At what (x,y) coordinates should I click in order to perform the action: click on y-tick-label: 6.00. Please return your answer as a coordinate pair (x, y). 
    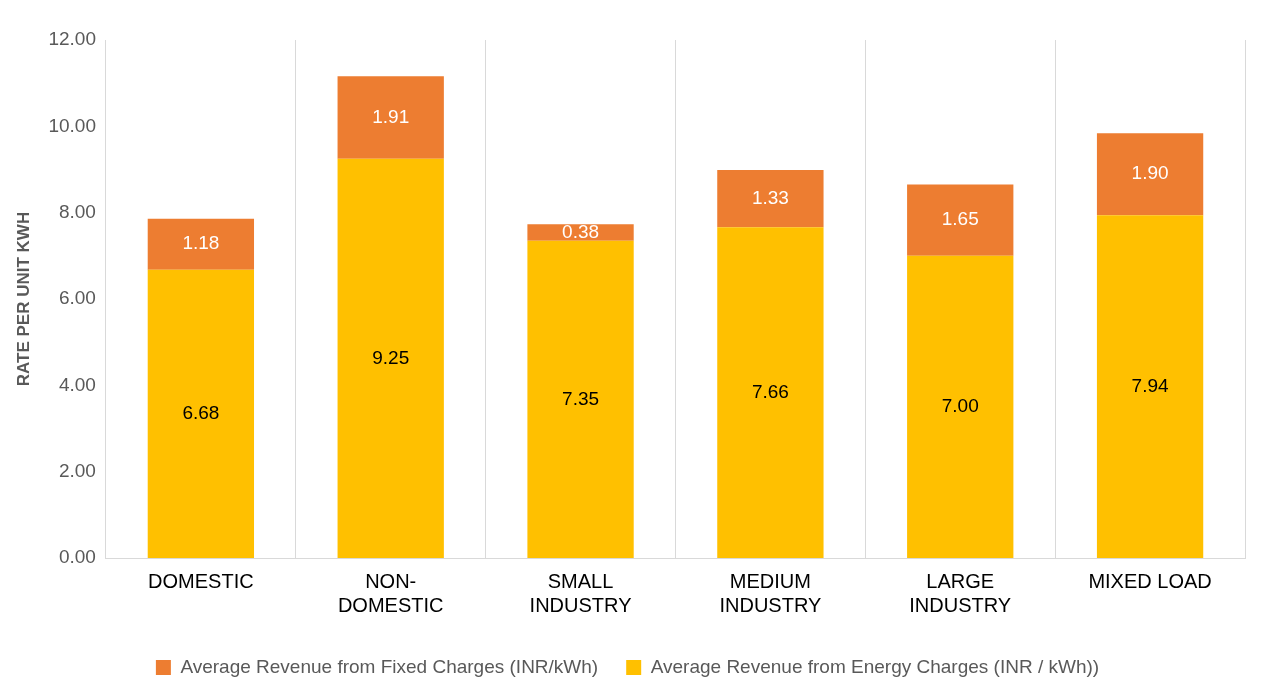
    Looking at the image, I should click on (77, 298).